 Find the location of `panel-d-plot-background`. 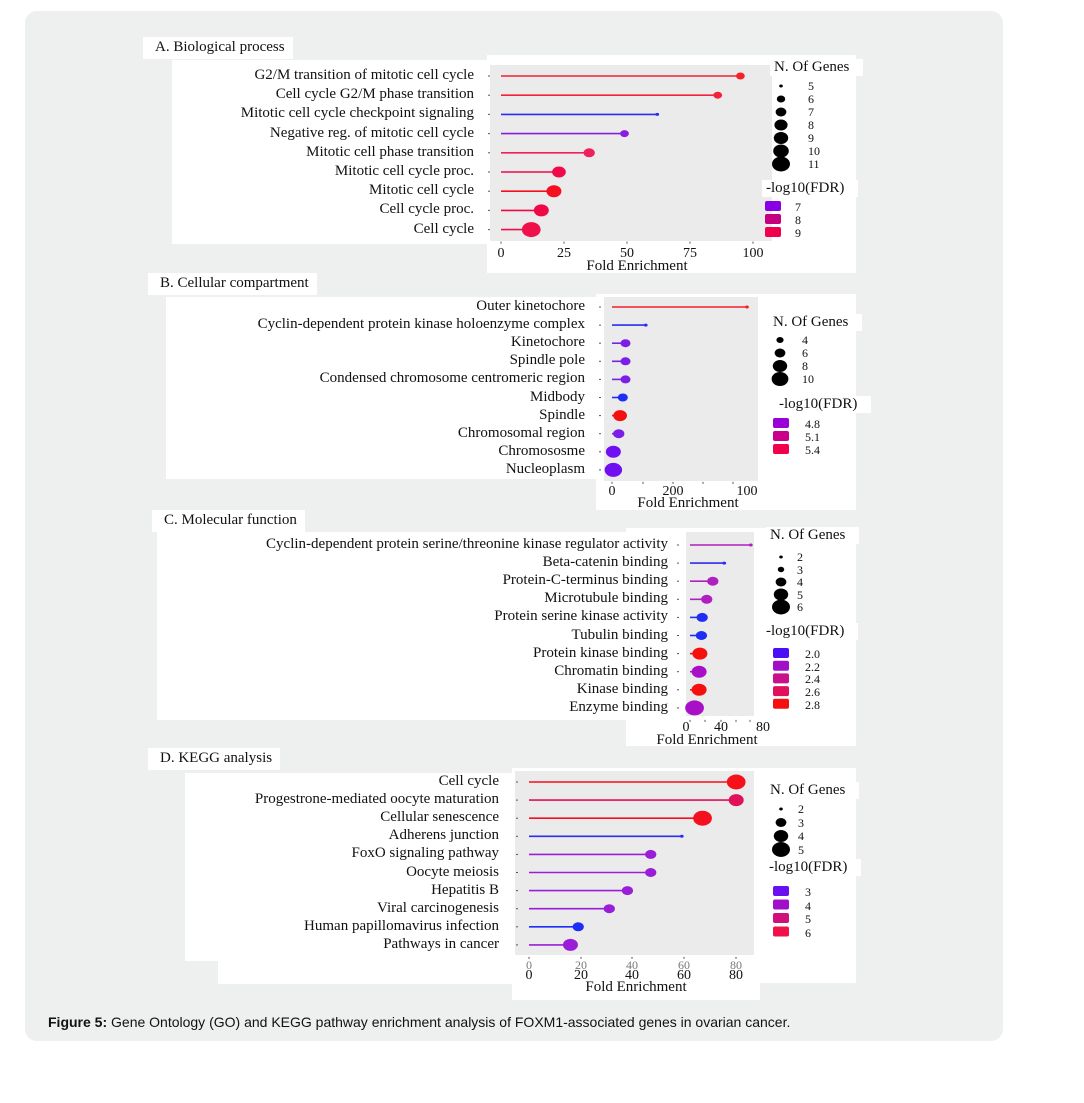

panel-d-plot-background is located at coordinates (634, 863).